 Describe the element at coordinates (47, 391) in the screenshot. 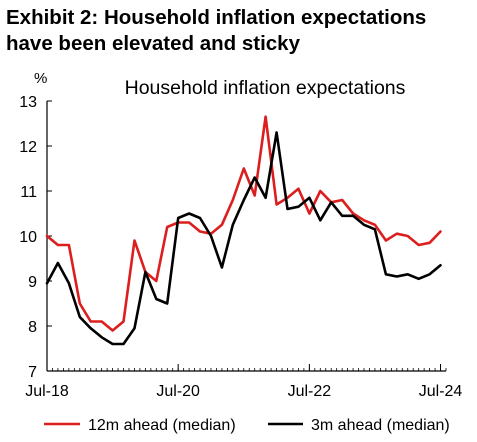

I see `x-tick-label: Jul-18` at that location.